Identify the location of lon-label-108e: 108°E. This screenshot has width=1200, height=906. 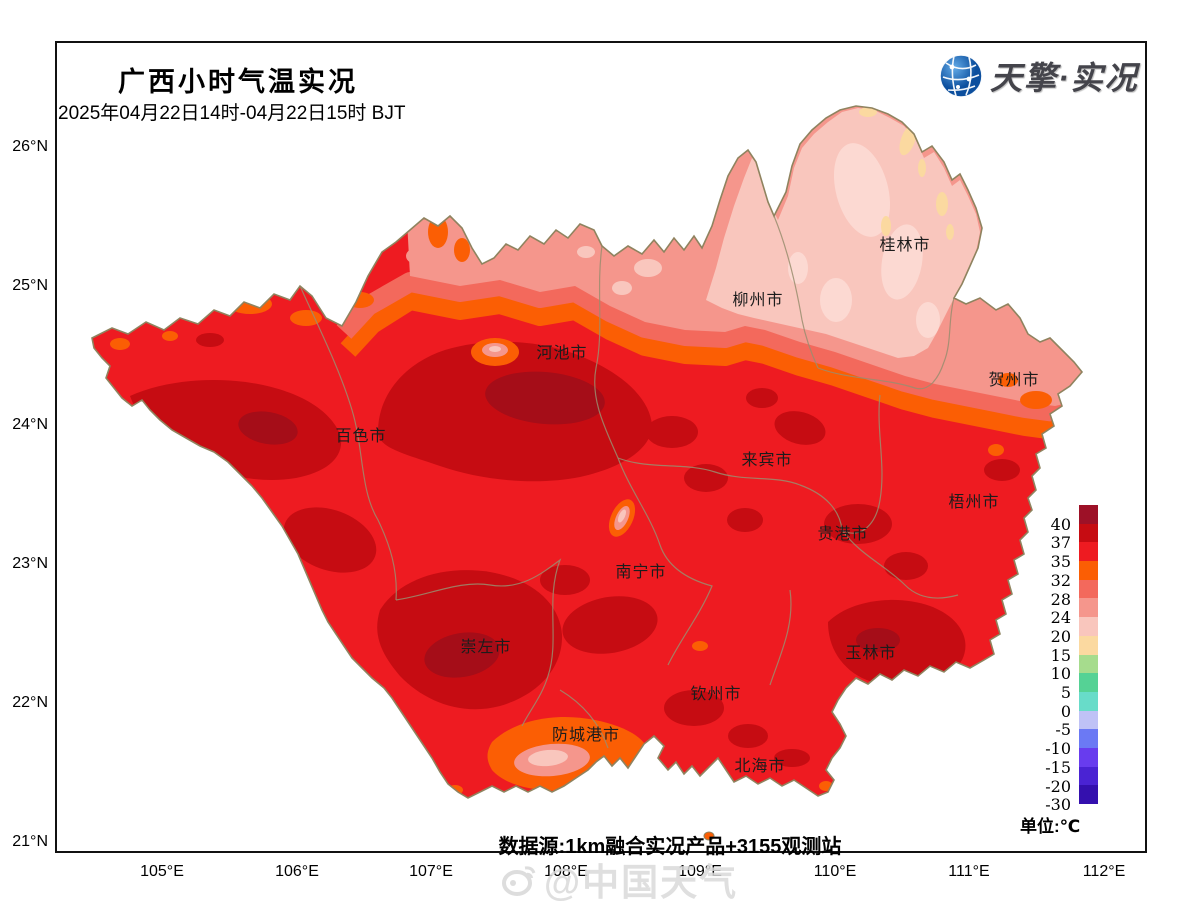
(566, 871).